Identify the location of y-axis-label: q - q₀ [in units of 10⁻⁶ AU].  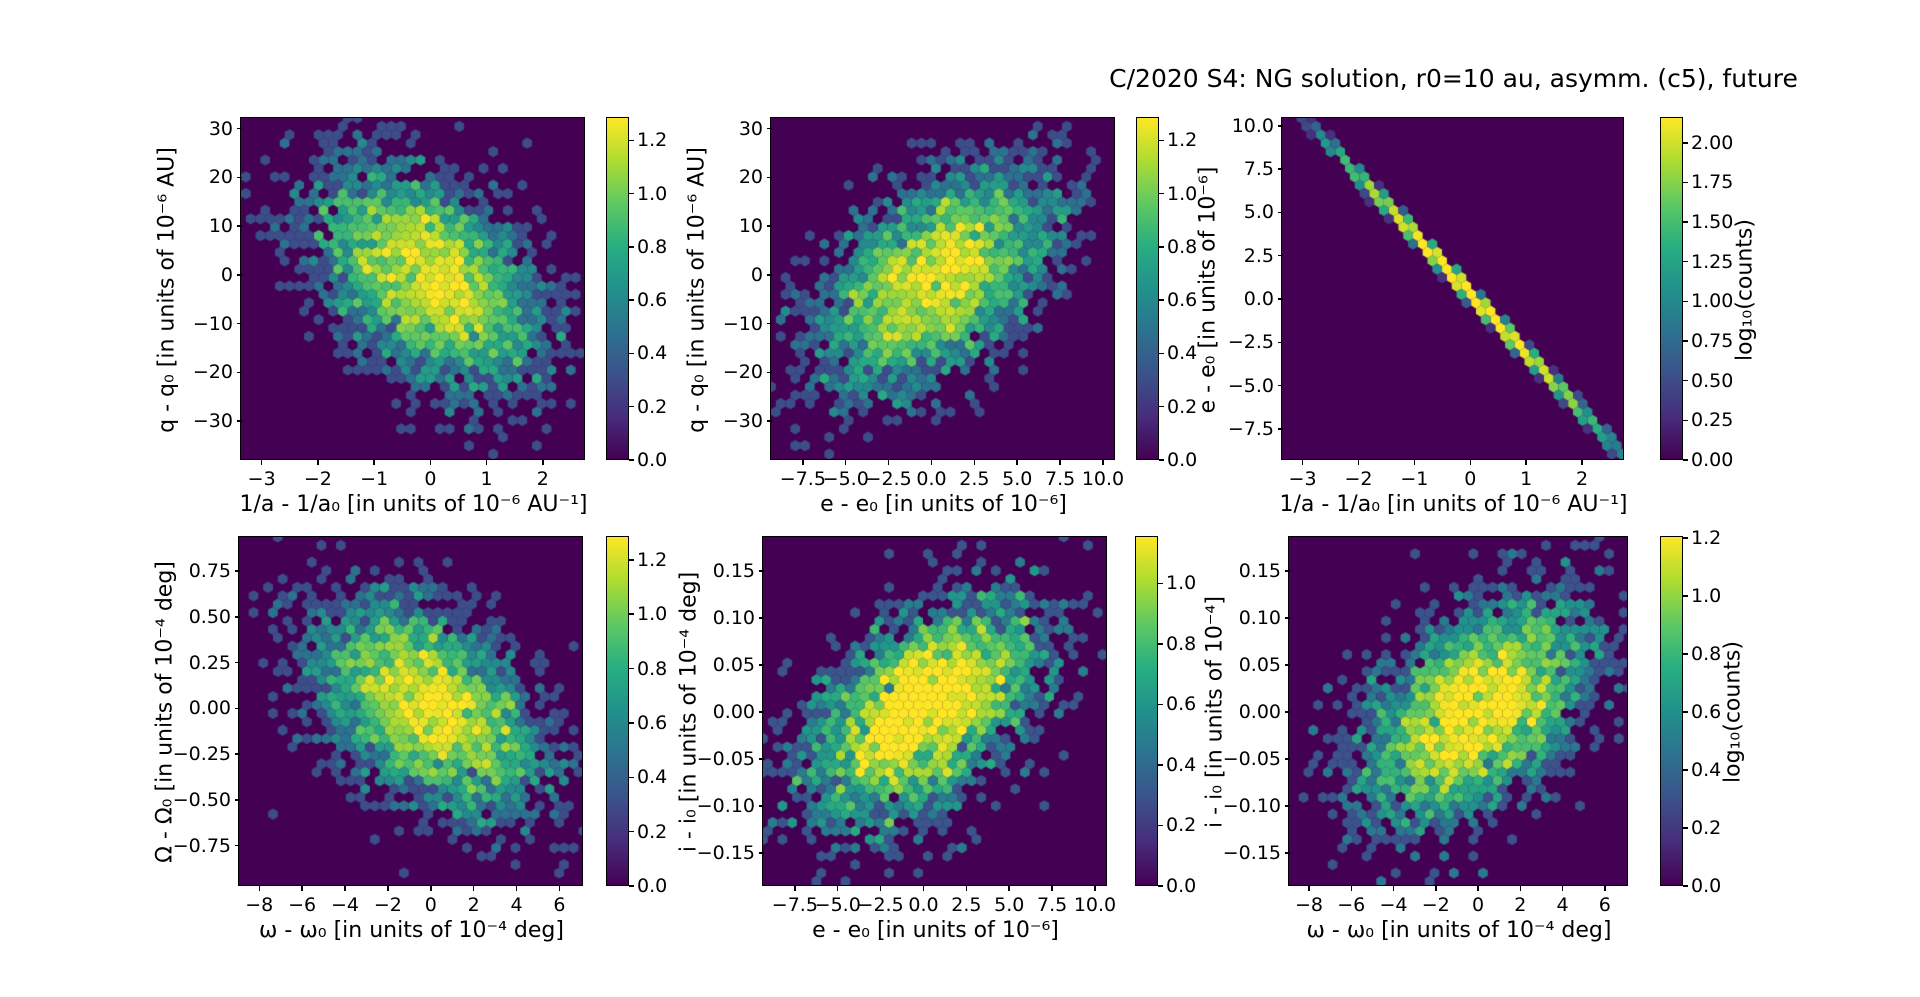
(697, 289).